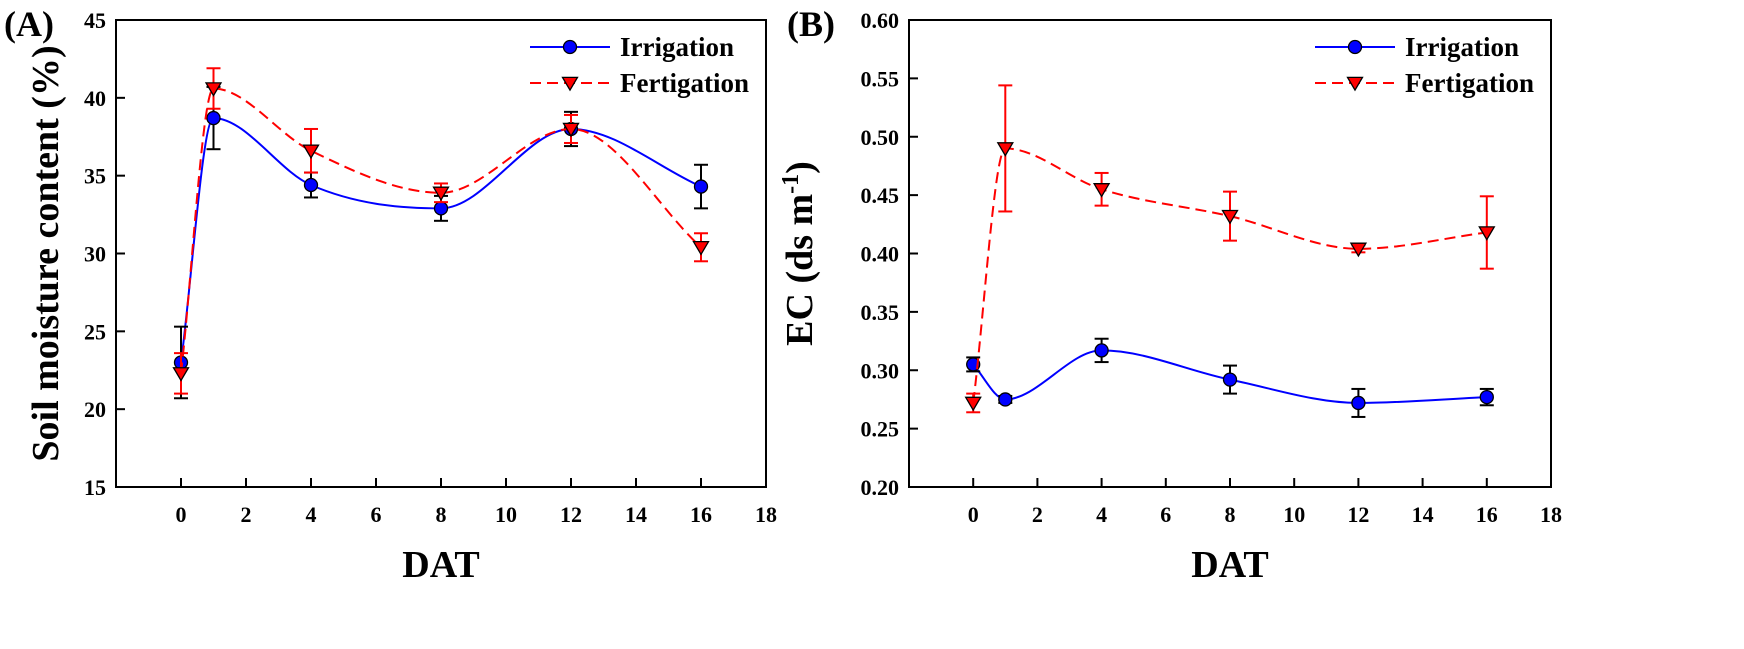 The width and height of the screenshot is (1744, 649). Describe the element at coordinates (46, 253) in the screenshot. I see `y-axis-title: Soil moisture content (%)` at that location.